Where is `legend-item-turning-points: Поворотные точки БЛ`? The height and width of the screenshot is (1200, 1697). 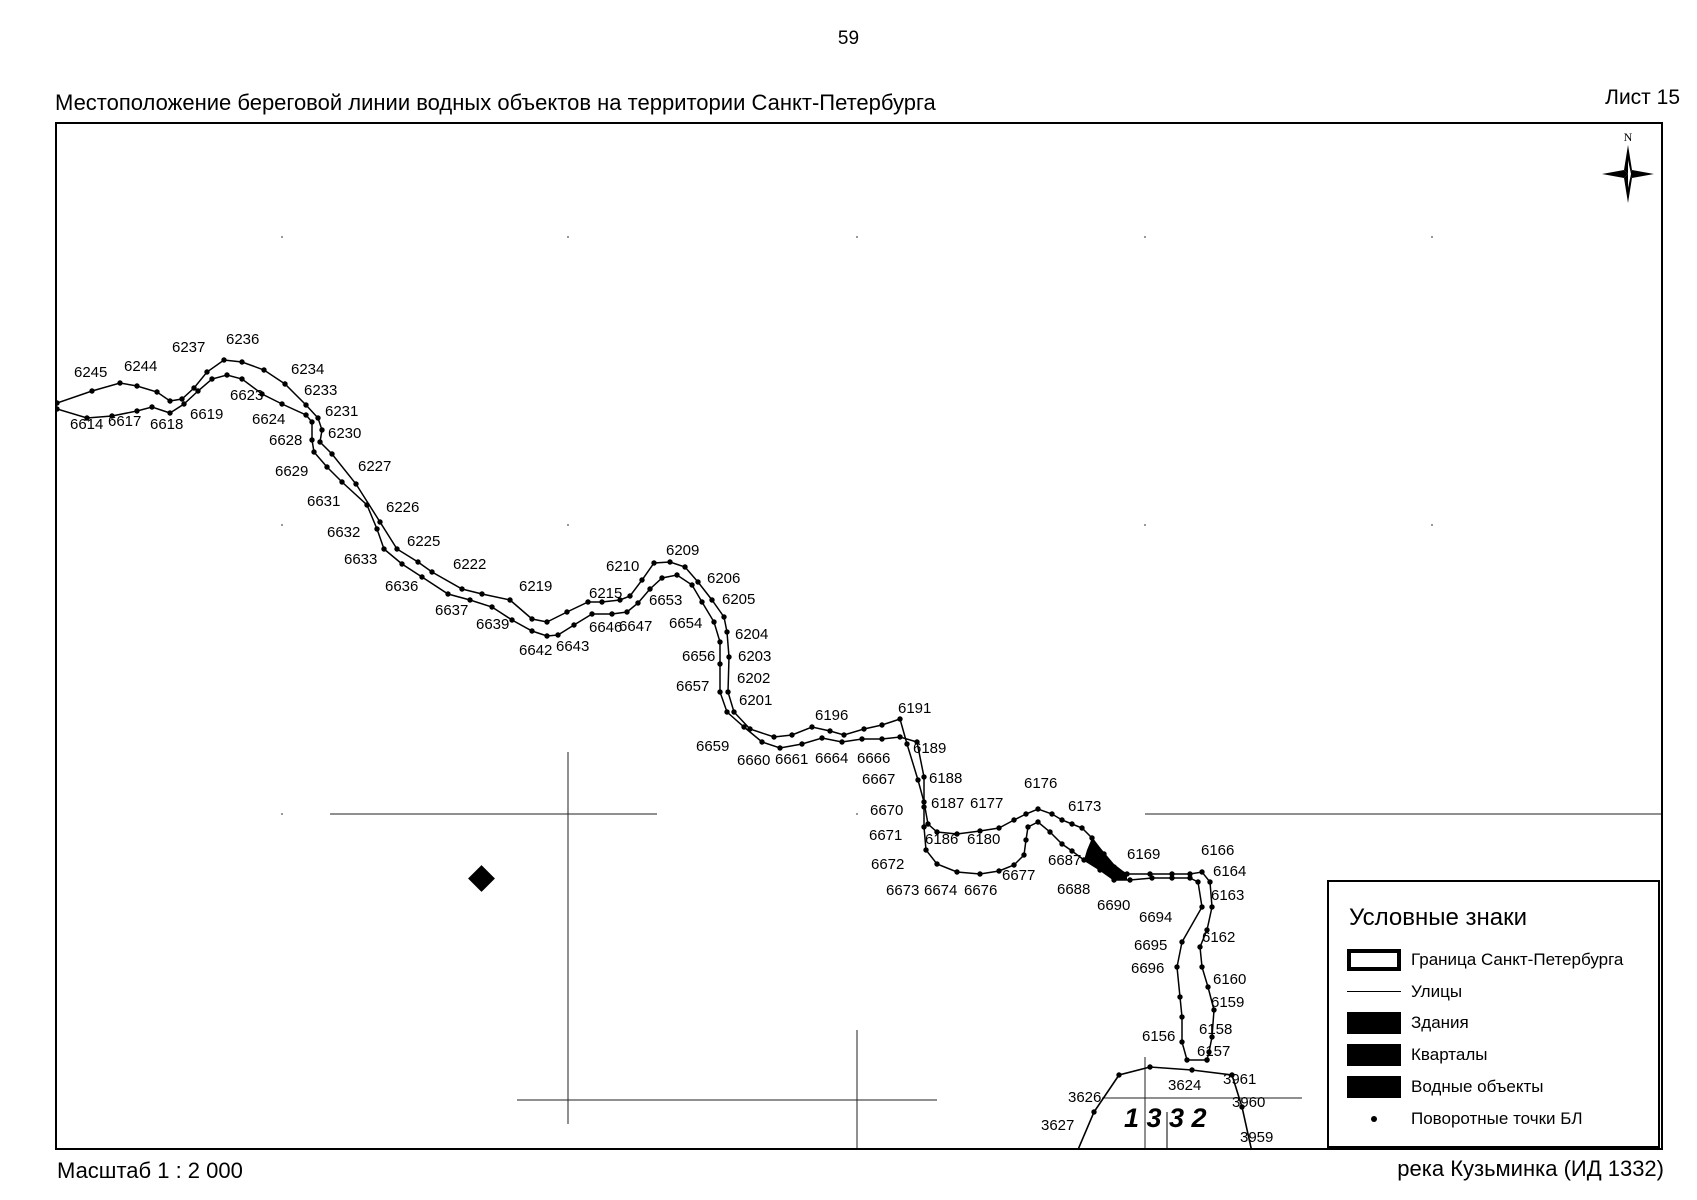
legend-item-turning-points: Поворотные точки БЛ is located at coordinates (1497, 1119).